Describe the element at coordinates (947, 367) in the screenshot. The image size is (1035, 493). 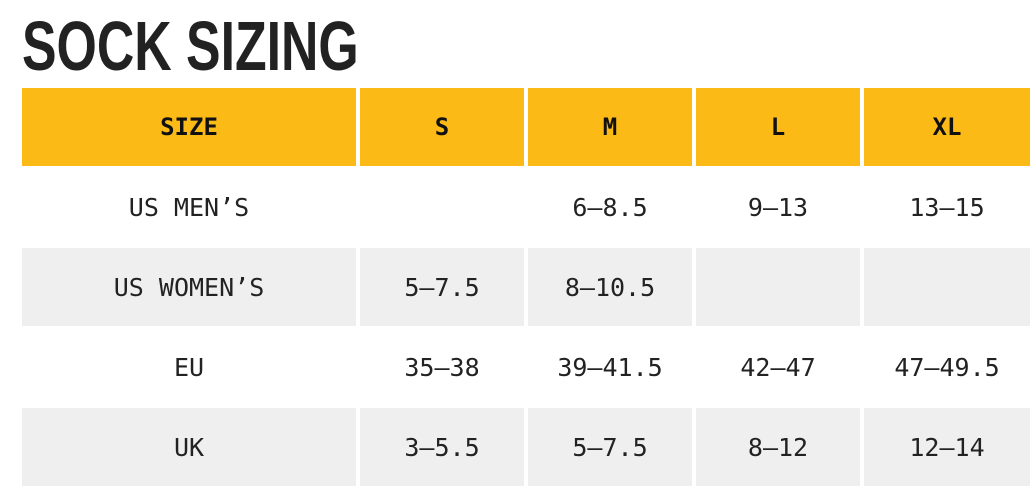
I see `size-cell: 47–49.5` at that location.